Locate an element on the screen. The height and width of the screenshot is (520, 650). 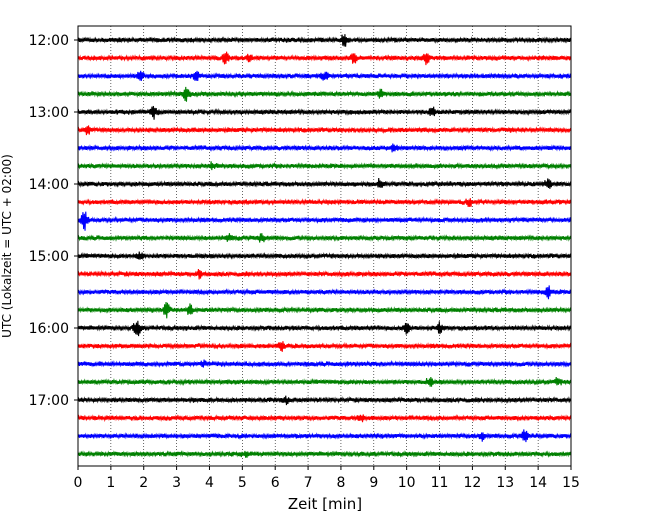
y-axis-label: UTC (Lokalzeit = UTC + 02:00) is located at coordinates (7, 246).